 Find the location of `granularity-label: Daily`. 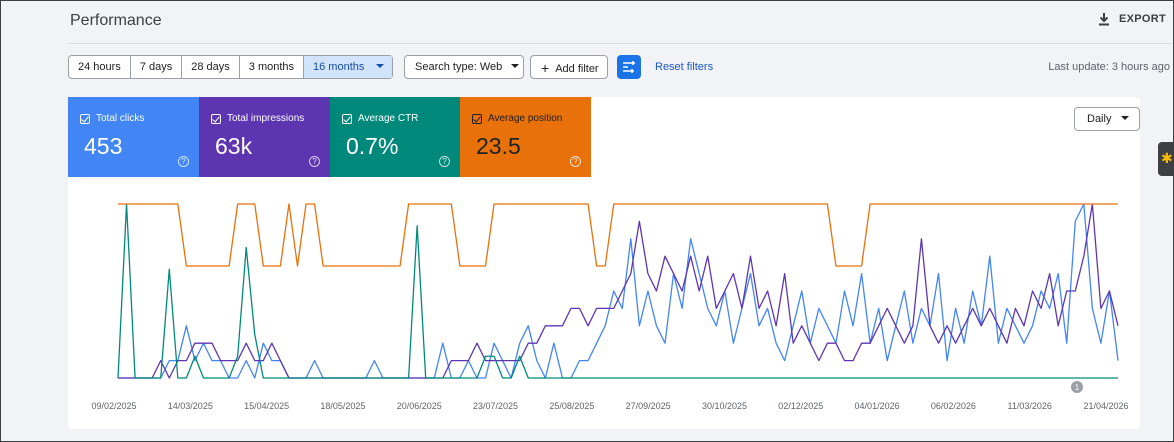

granularity-label: Daily is located at coordinates (1099, 119).